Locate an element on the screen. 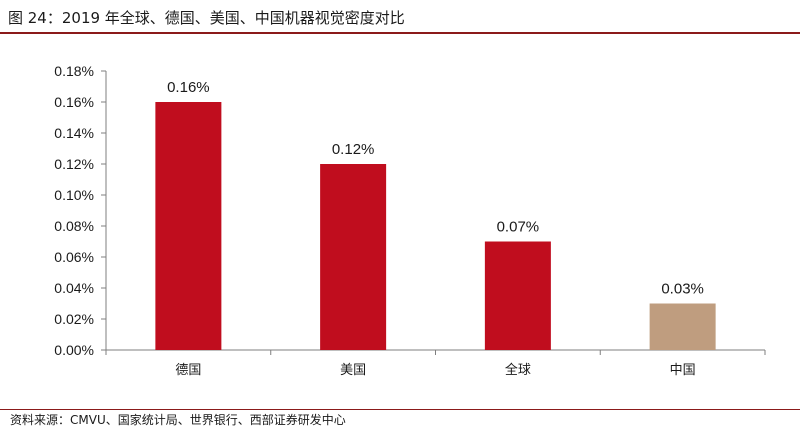  source-divider is located at coordinates (400, 409).